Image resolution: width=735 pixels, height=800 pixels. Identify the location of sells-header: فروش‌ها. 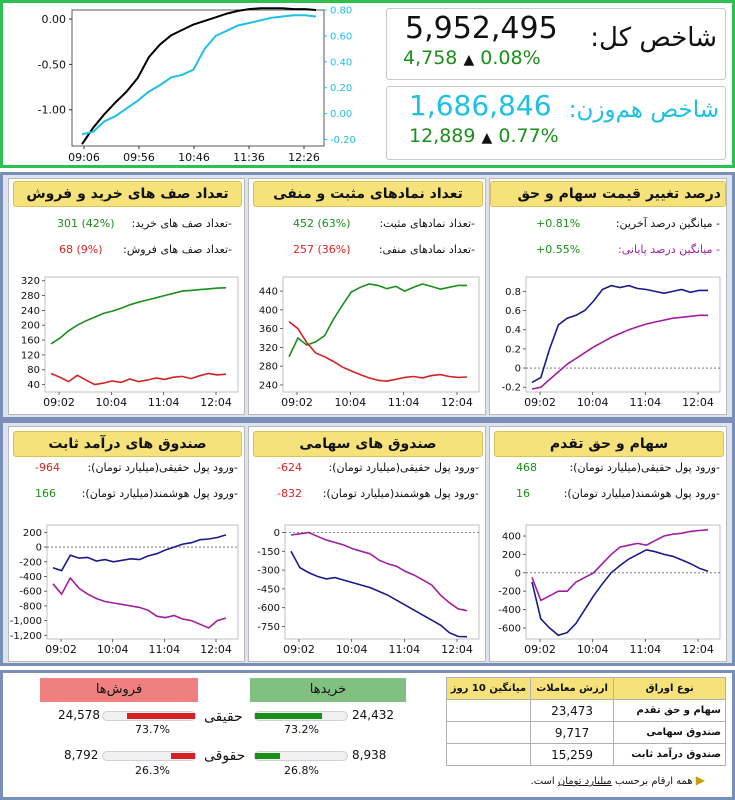
(119, 690).